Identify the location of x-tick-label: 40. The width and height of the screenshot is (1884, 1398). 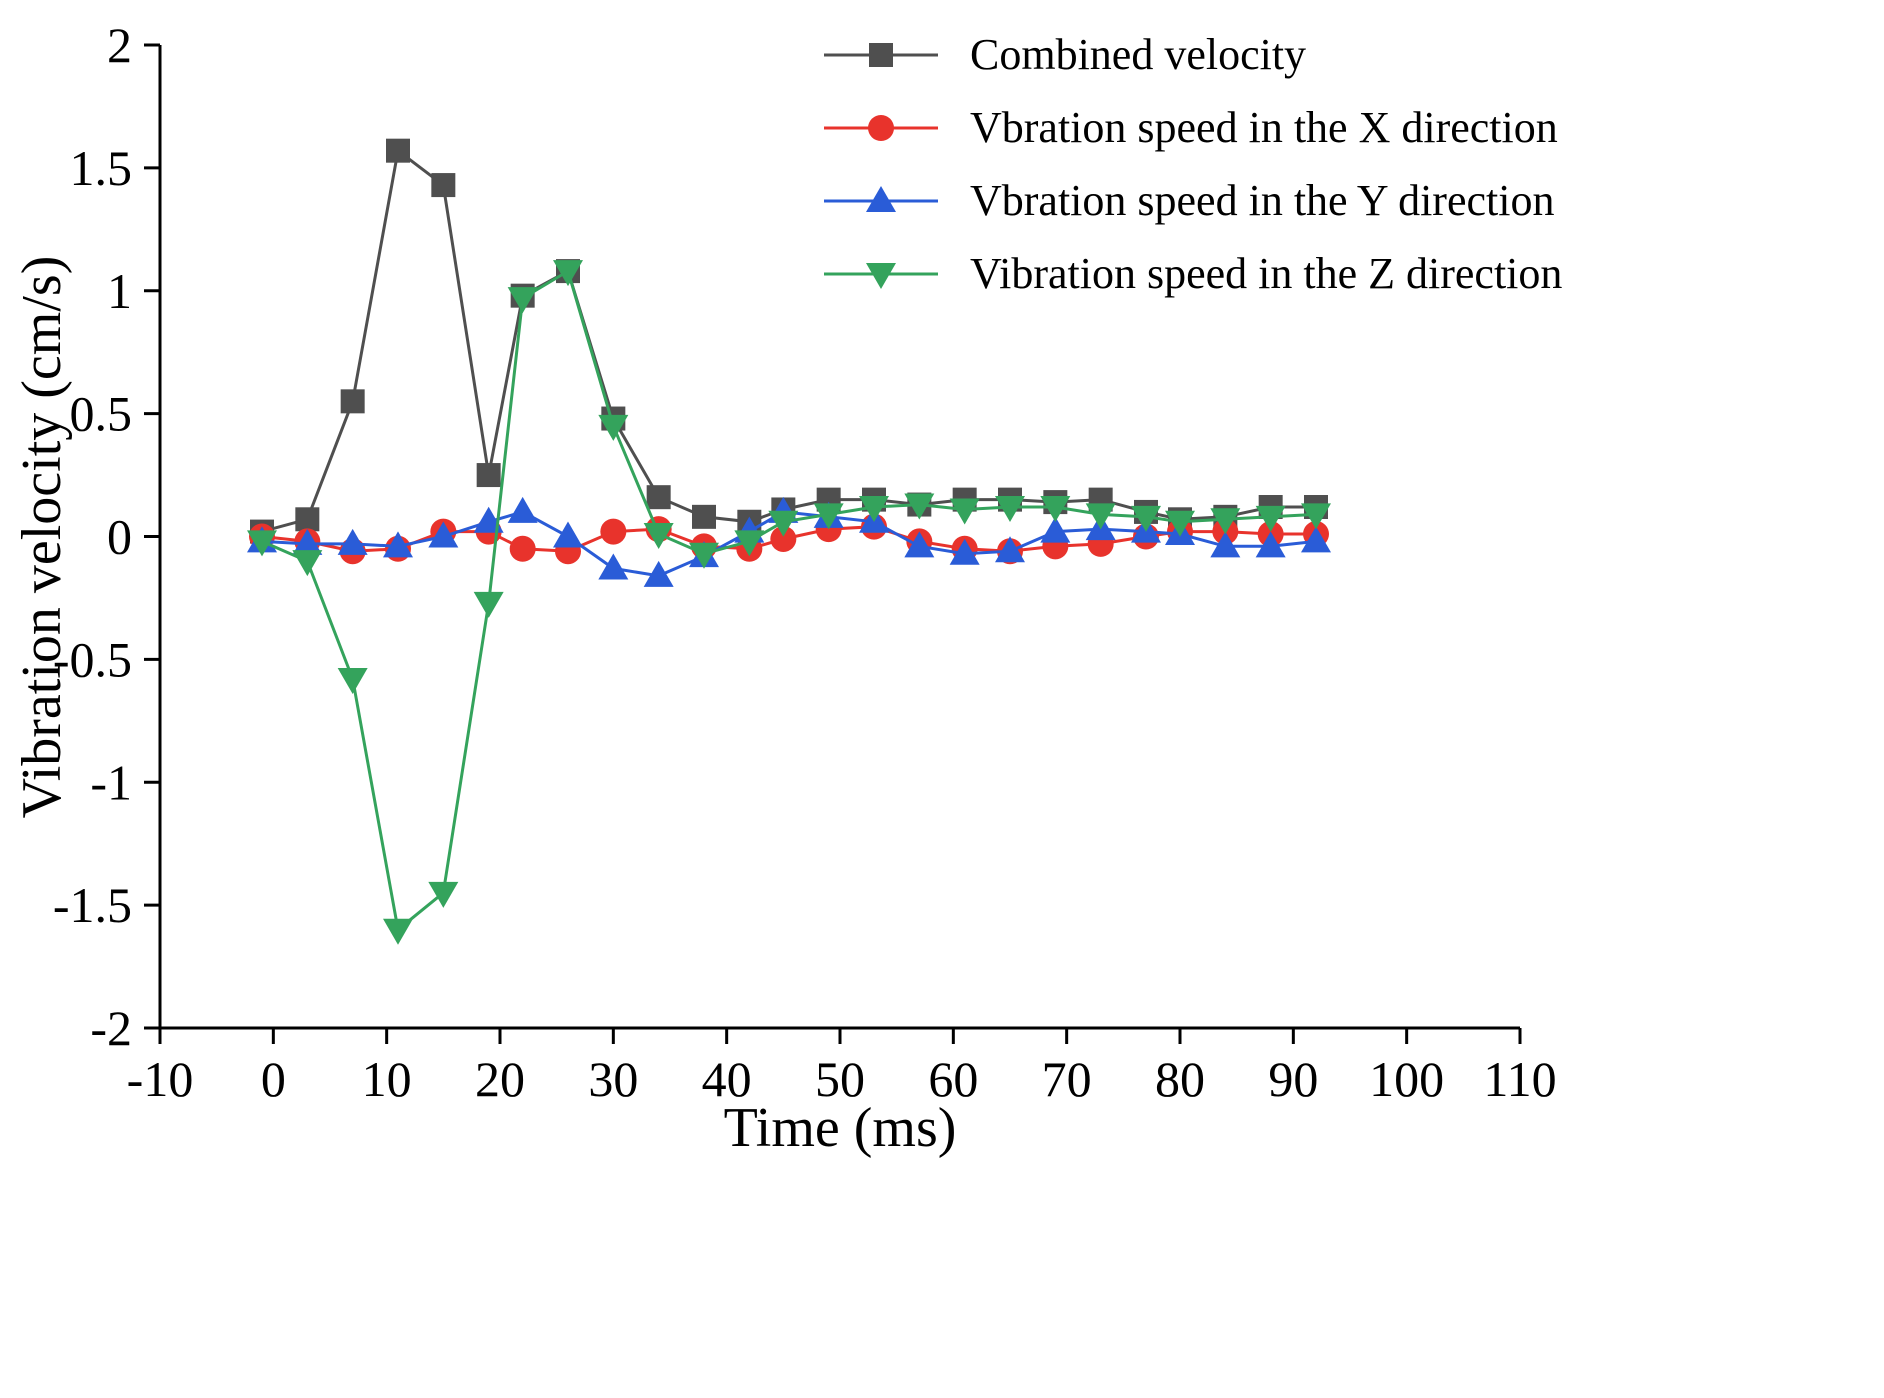
(727, 1079).